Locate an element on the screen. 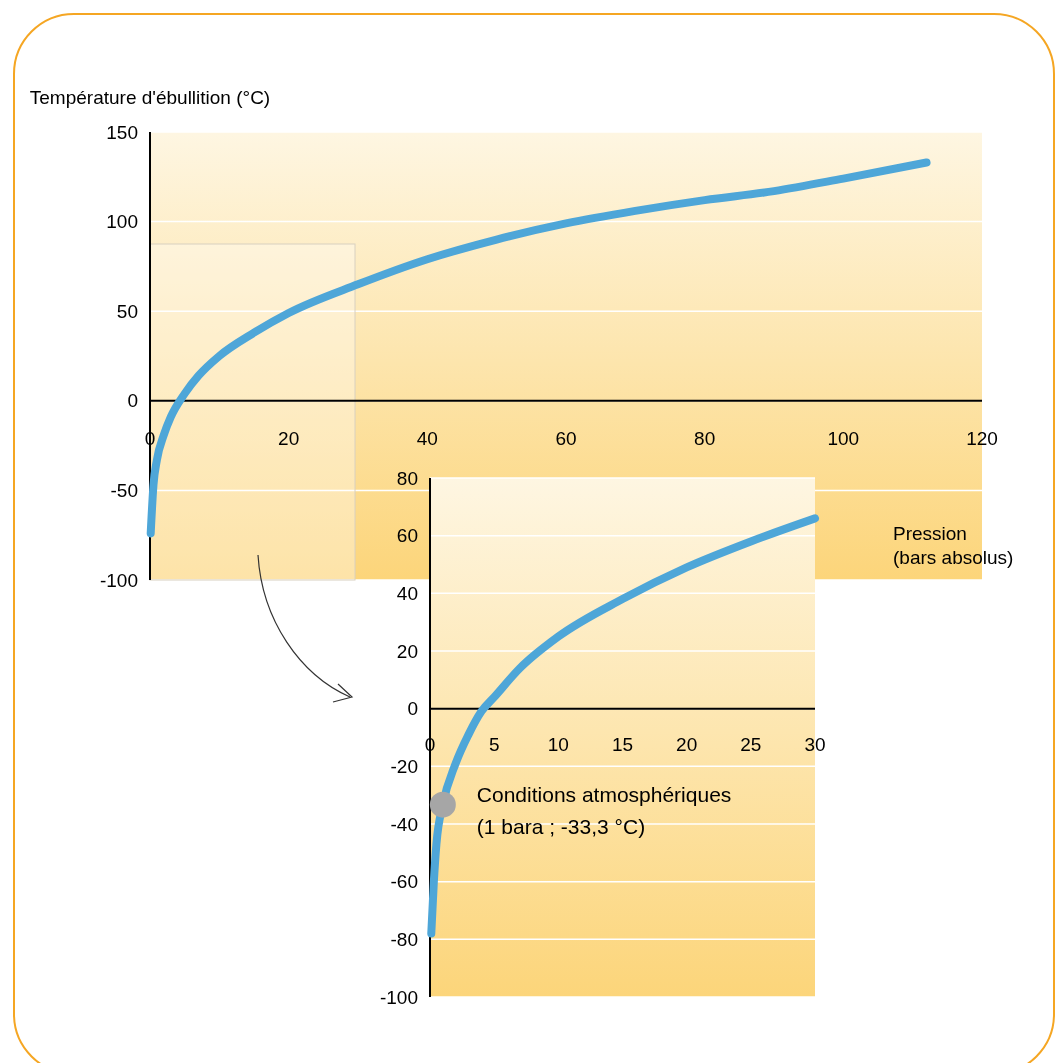  x-tick-label: 100 is located at coordinates (843, 439).